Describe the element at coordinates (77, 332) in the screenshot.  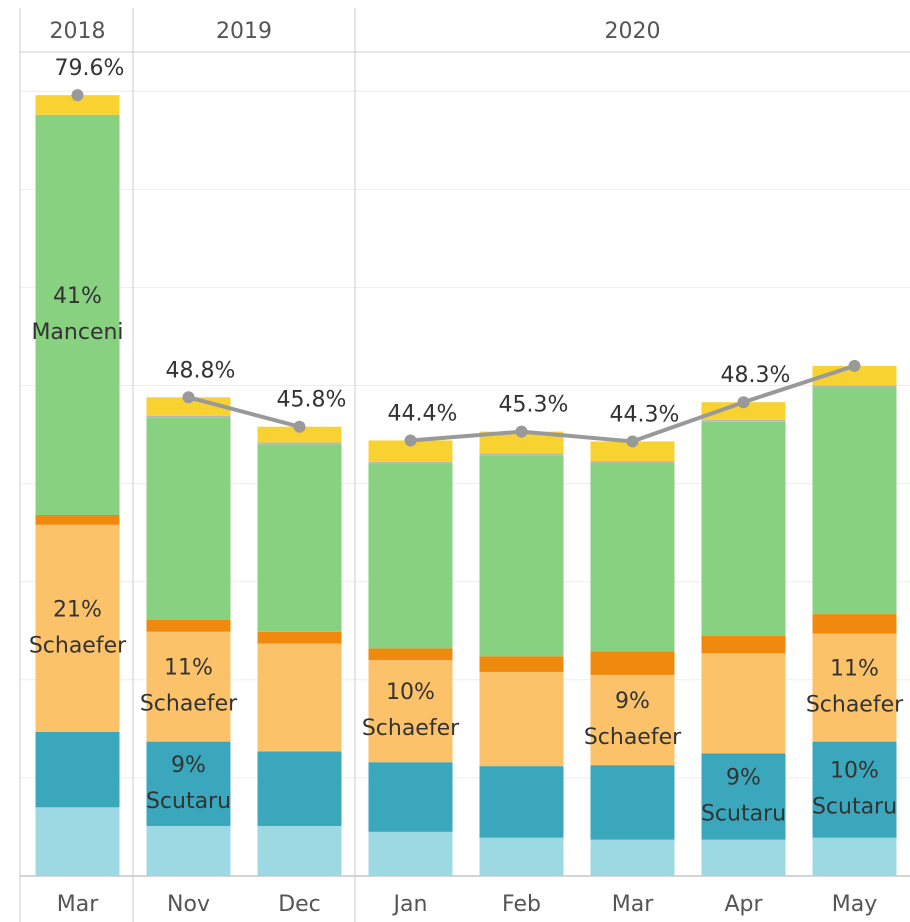
I see `segment-name-label: Manceni` at that location.